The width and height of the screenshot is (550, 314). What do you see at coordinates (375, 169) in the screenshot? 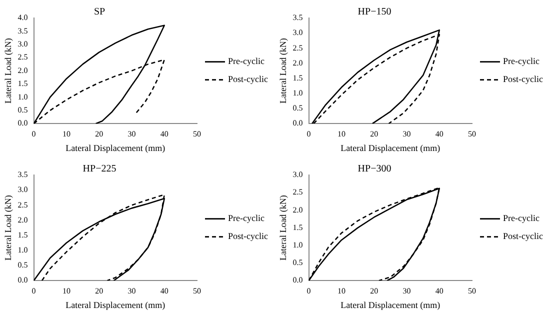
I see `chart-title: HP−300` at bounding box center [375, 169].